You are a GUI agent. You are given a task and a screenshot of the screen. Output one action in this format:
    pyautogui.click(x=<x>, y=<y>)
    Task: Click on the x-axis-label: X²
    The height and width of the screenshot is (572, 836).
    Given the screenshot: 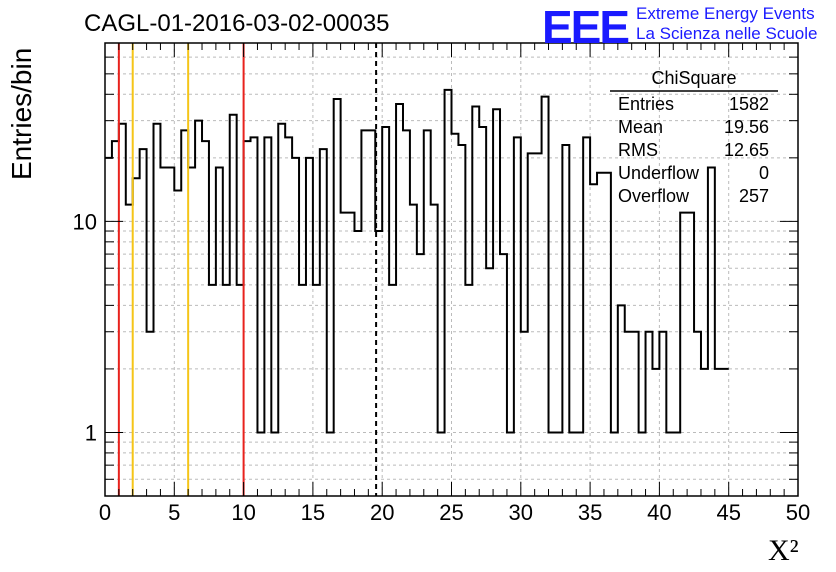 What is the action you would take?
    pyautogui.click(x=783, y=550)
    